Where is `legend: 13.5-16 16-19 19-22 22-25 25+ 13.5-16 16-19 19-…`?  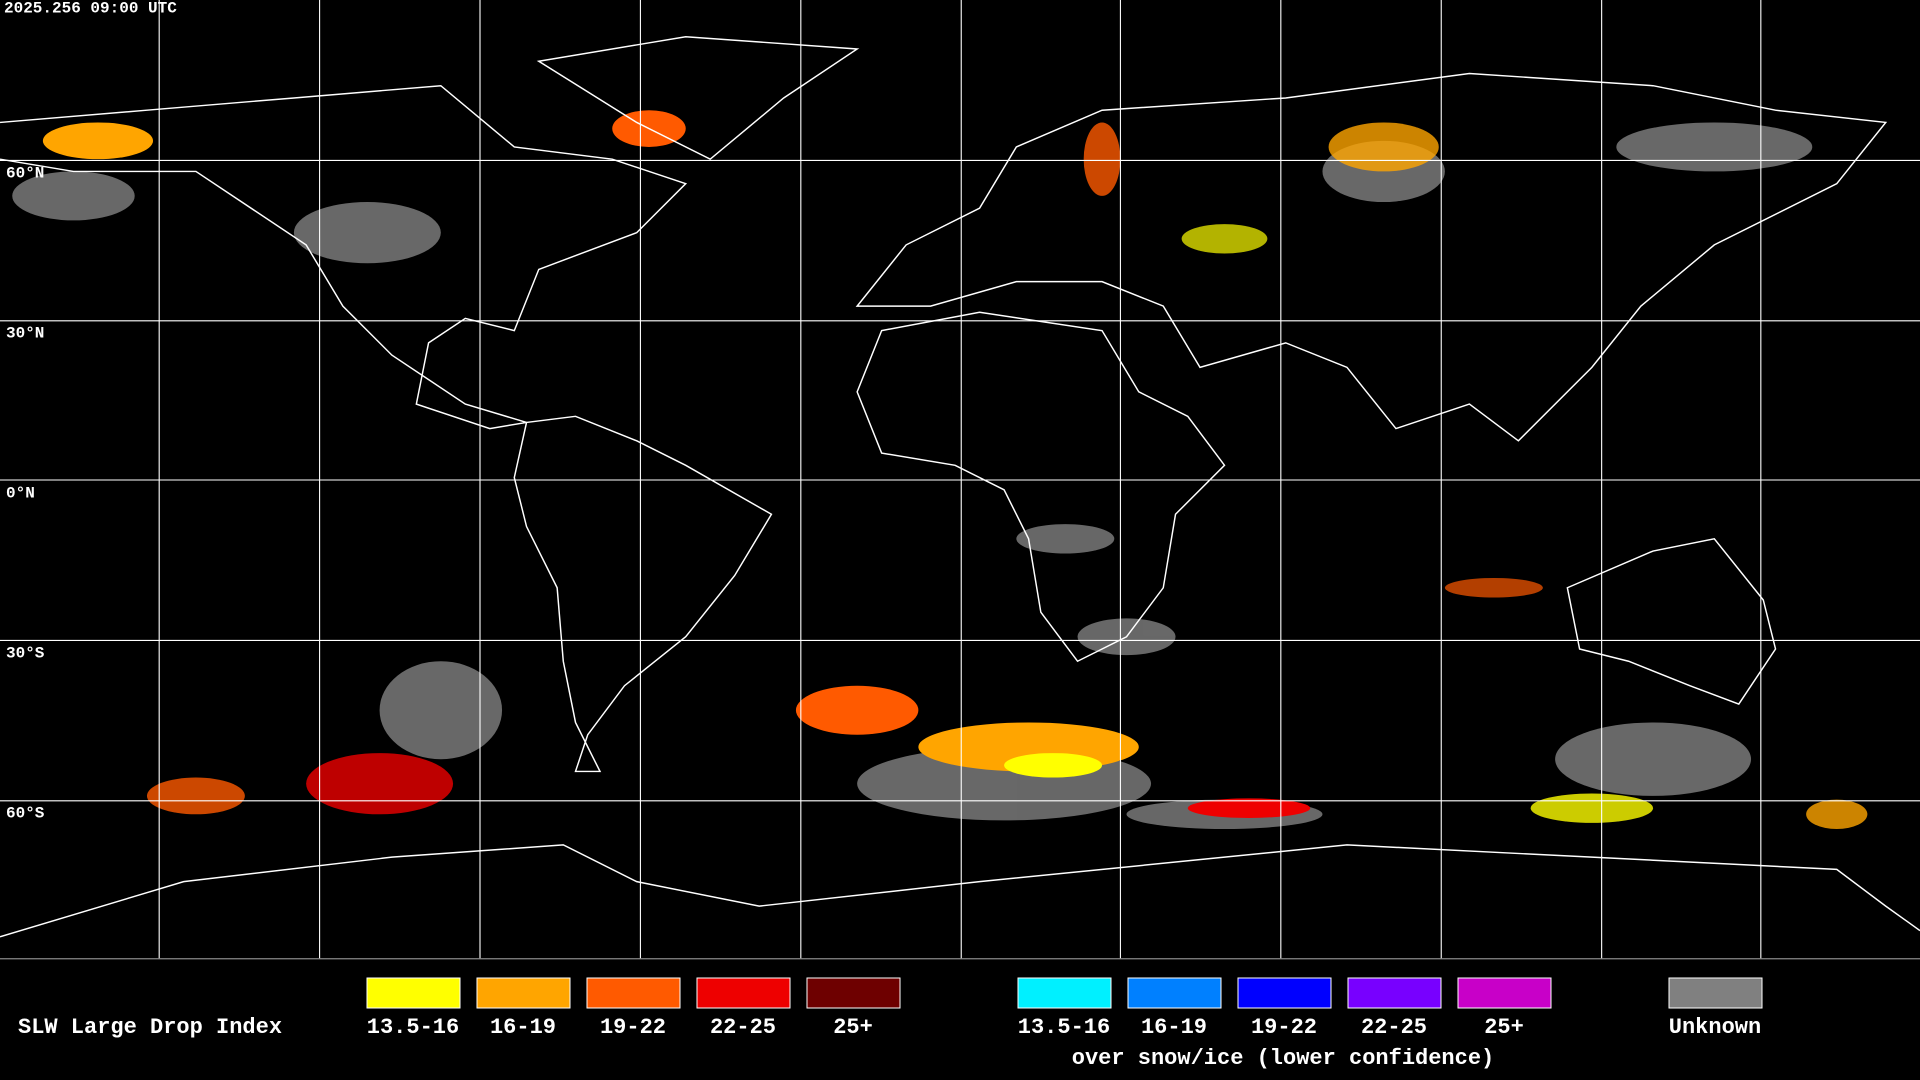
legend: 13.5-16 16-19 19-22 22-25 25+ 13.5-16 16-19 19-… is located at coordinates (1064, 1008).